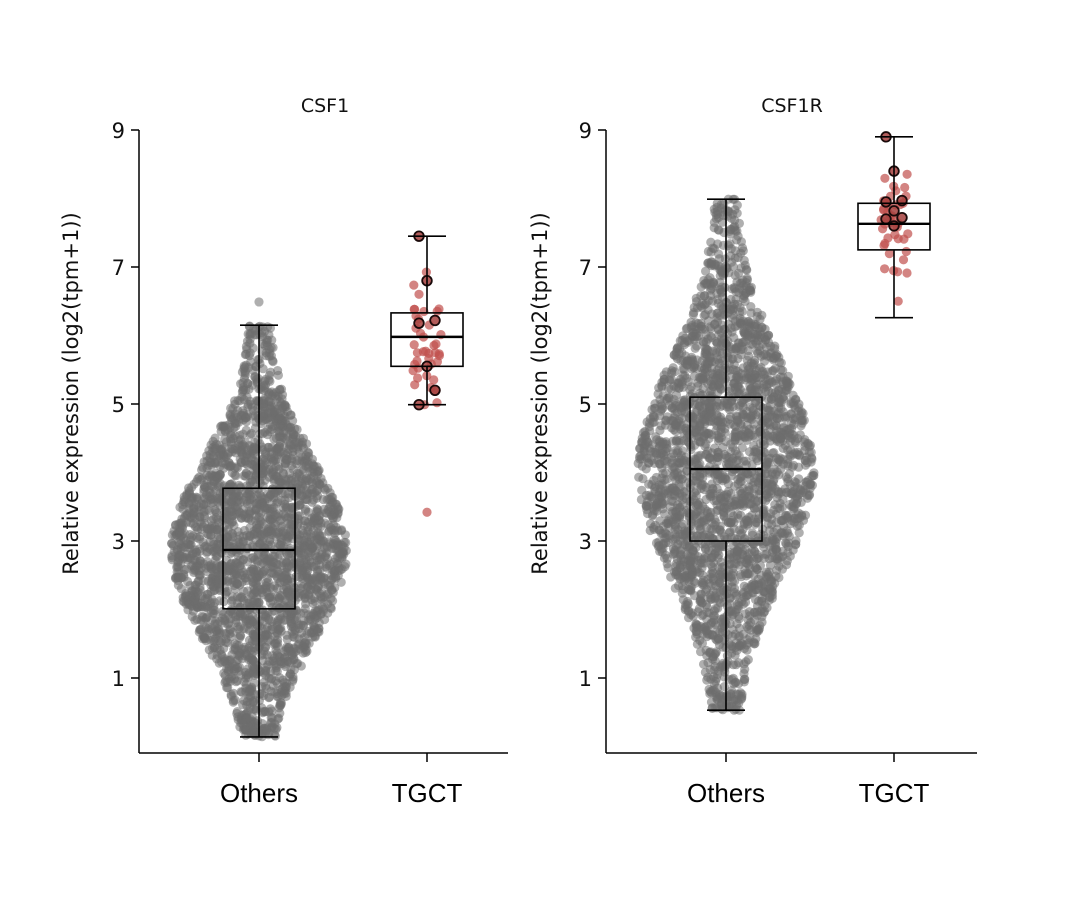  What do you see at coordinates (792, 106) in the screenshot?
I see `chart-title: CSF1R` at bounding box center [792, 106].